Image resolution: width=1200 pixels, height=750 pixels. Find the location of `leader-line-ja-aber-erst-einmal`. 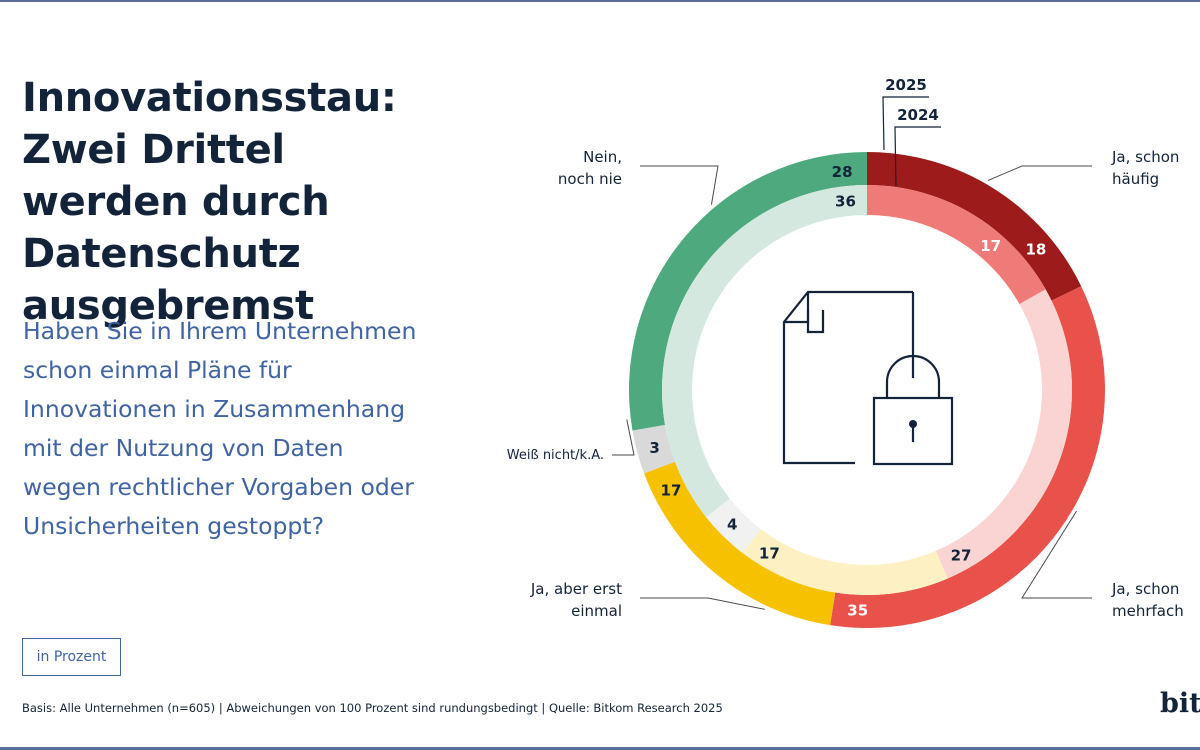

leader-line-ja-aber-erst-einmal is located at coordinates (702, 603).